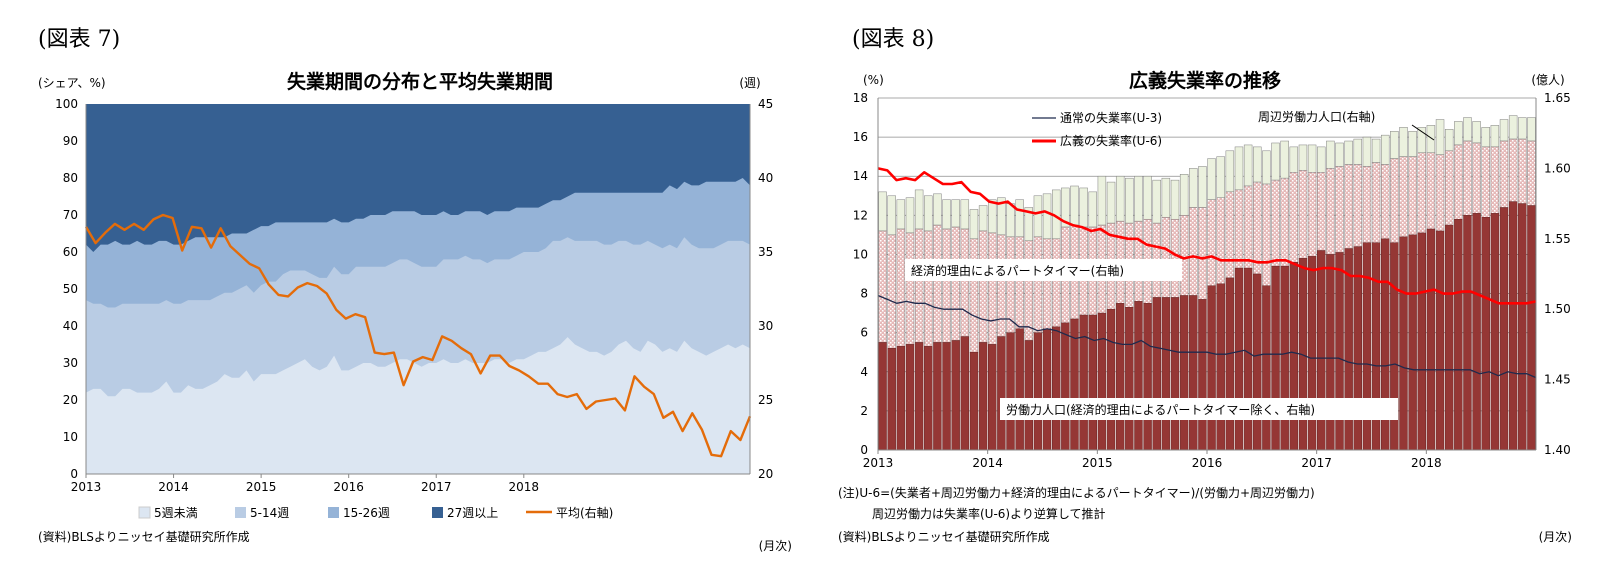  What do you see at coordinates (305, 484) in the screenshot?
I see `chart-7-x-ticks: 2013 2014 2015 2016 2017 2018` at bounding box center [305, 484].